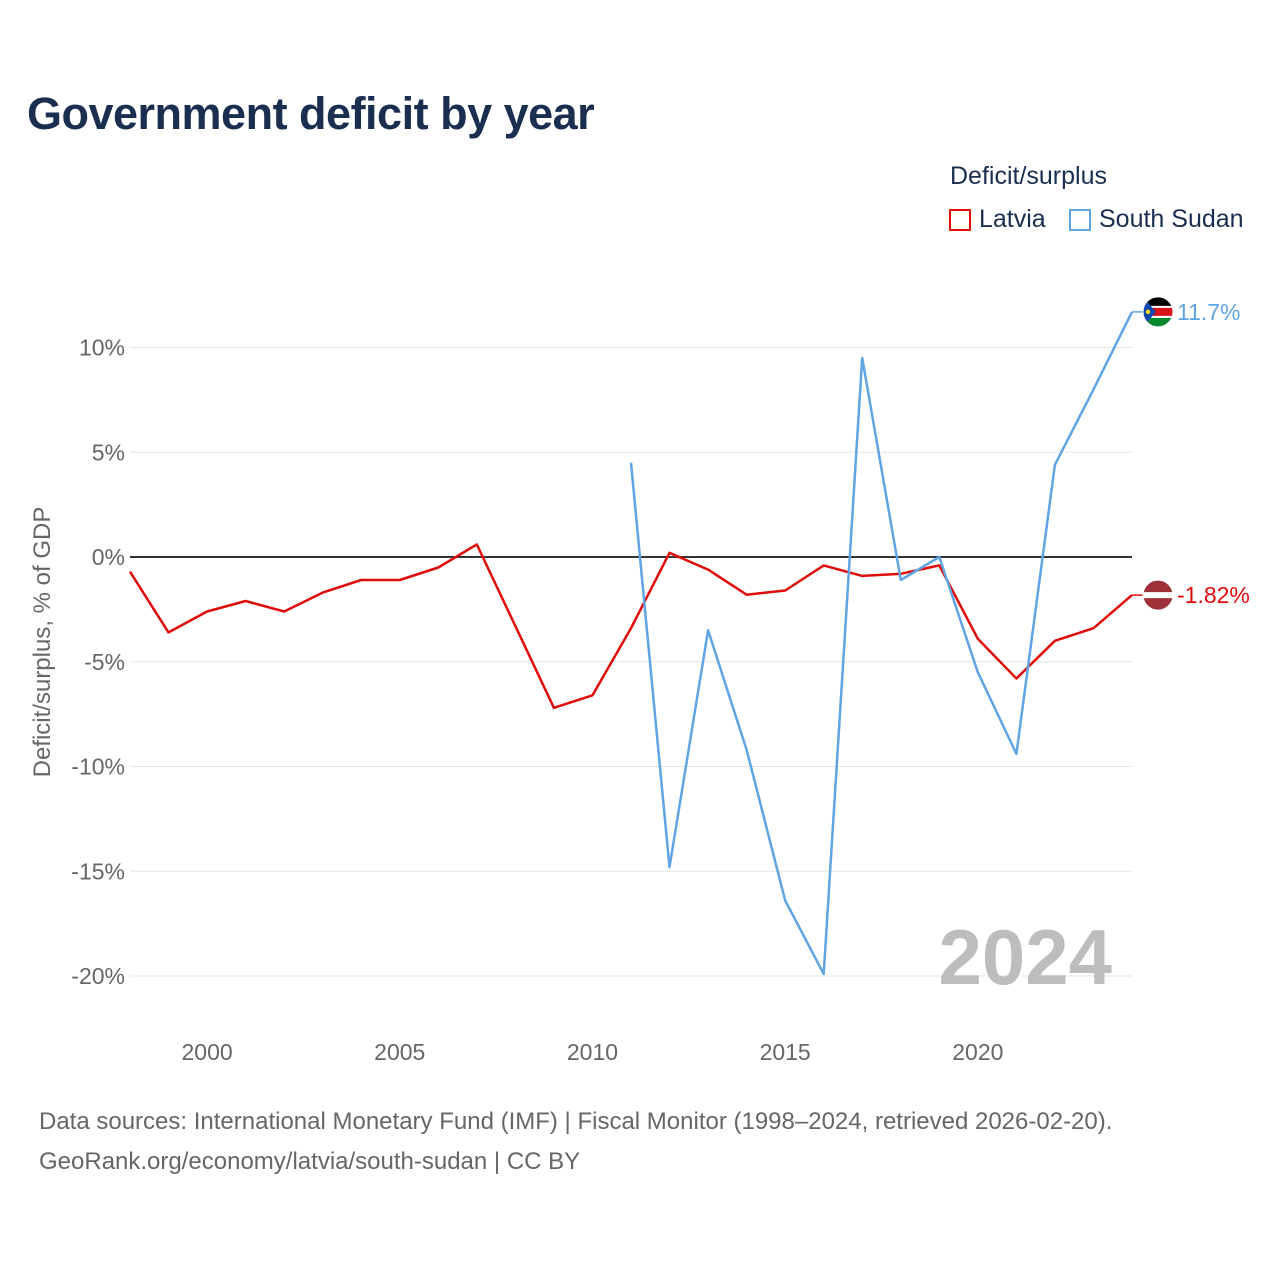  What do you see at coordinates (108, 452) in the screenshot?
I see `y-tick-label: 5%` at bounding box center [108, 452].